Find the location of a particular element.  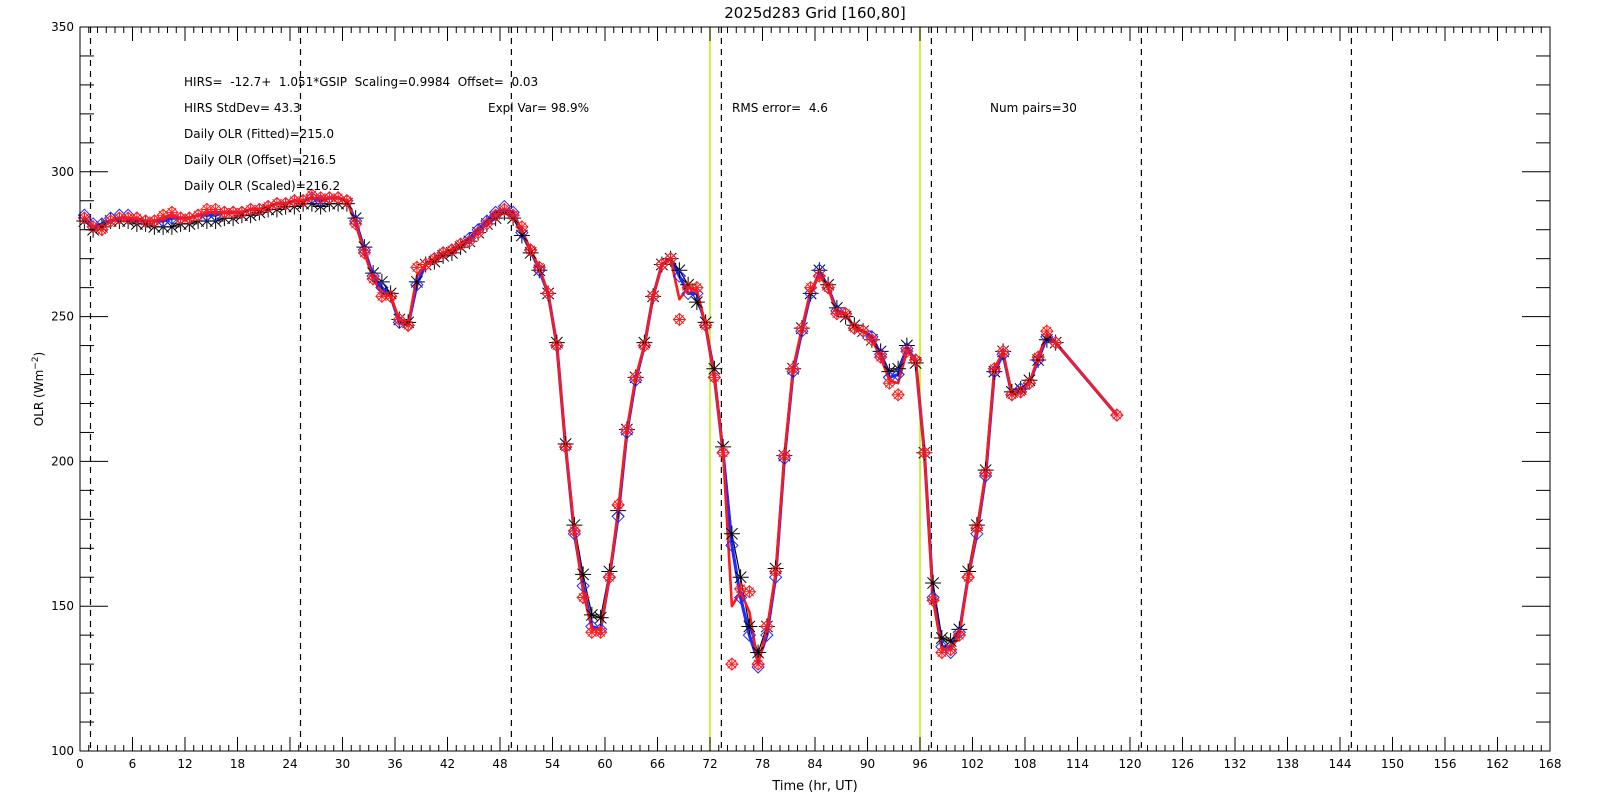

x-tick-label: 96 is located at coordinates (919, 764).